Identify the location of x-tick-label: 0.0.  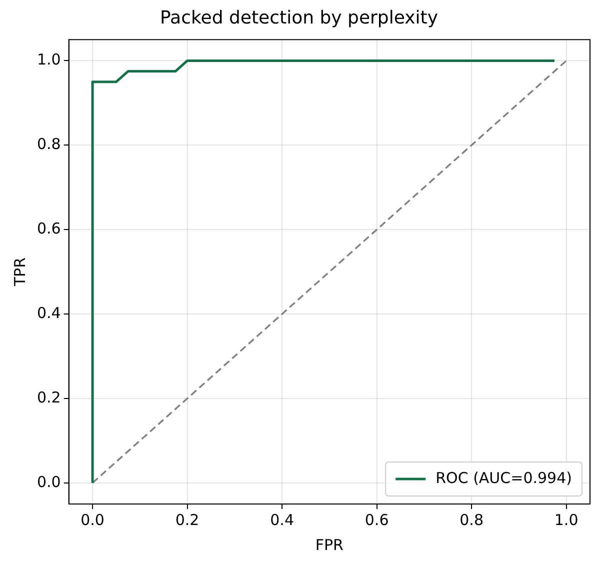
(92, 519).